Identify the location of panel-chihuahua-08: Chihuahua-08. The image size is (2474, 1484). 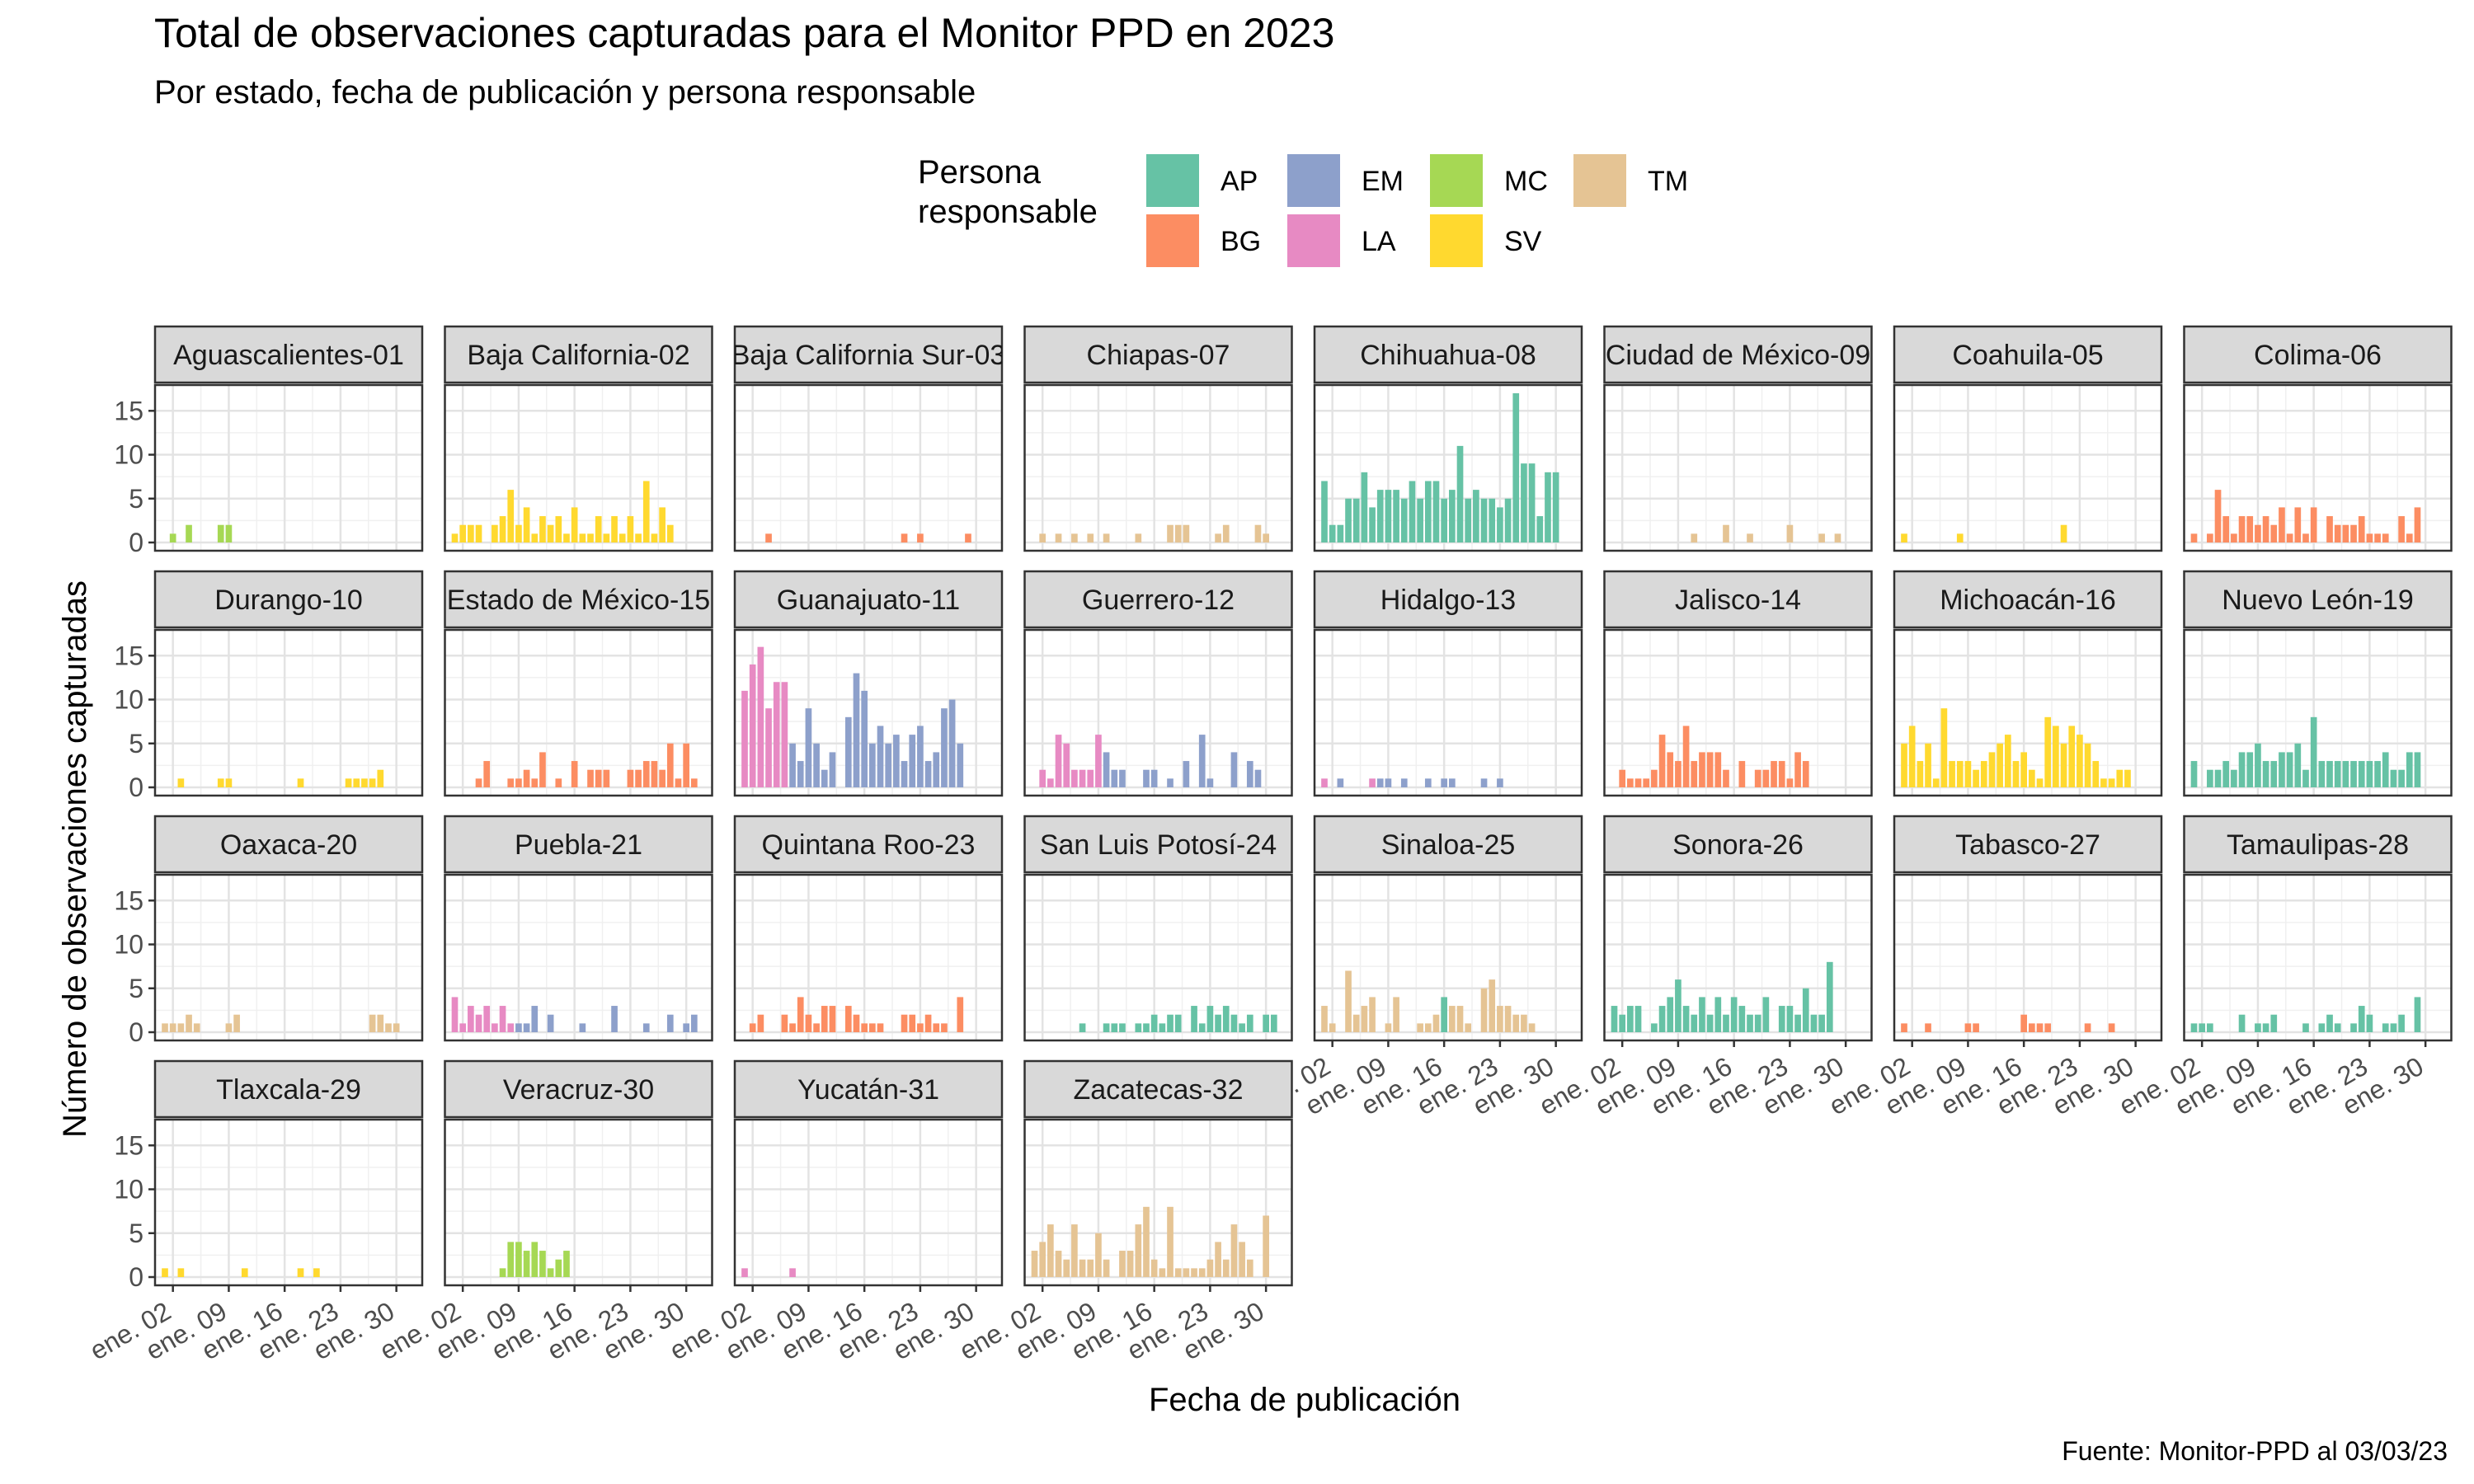
(1448, 438).